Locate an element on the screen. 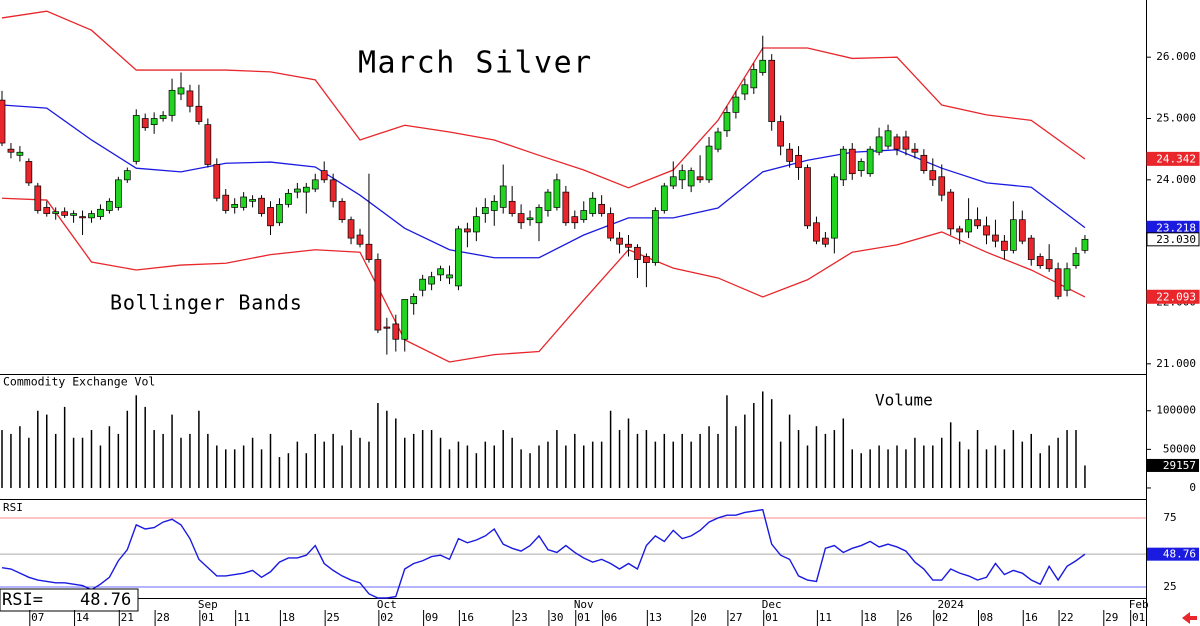 Image resolution: width=1200 pixels, height=626 pixels. y-tick-label: 24.000 is located at coordinates (1176, 179).